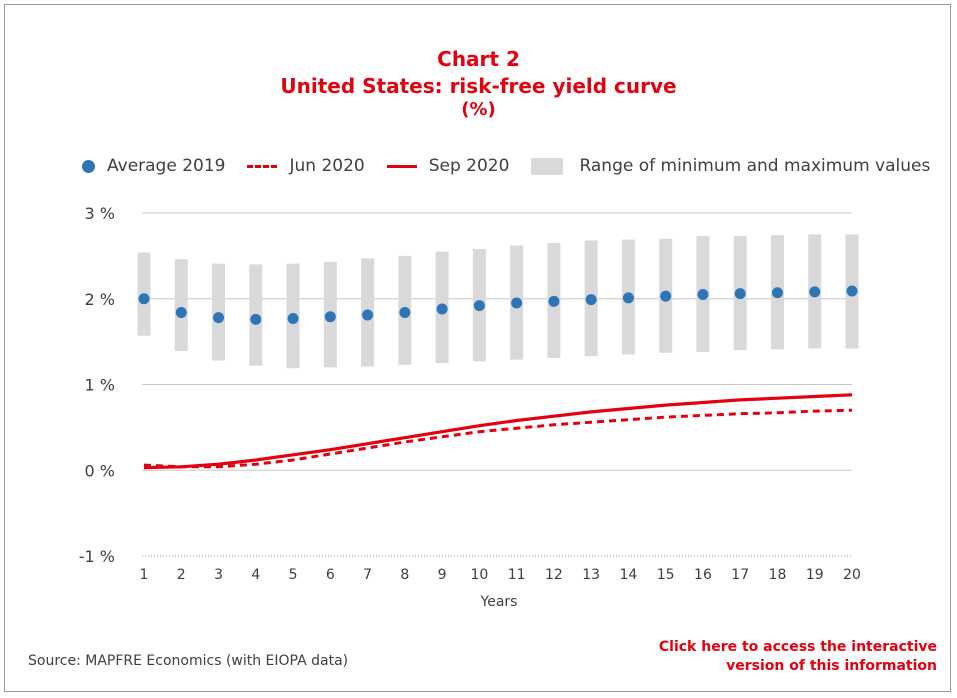 The image size is (957, 698). I want to click on legend-label-avg: Average 2019, so click(166, 166).